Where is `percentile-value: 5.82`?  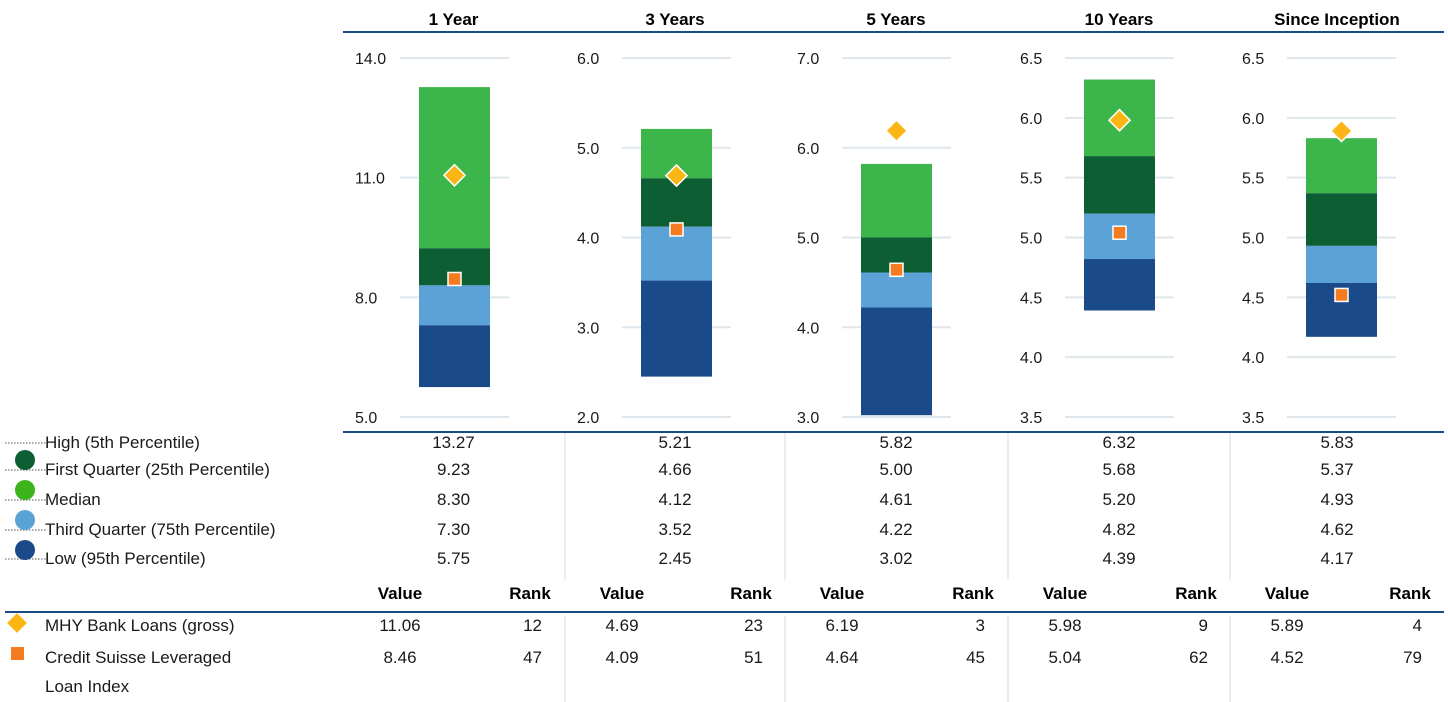
percentile-value: 5.82 is located at coordinates (895, 442).